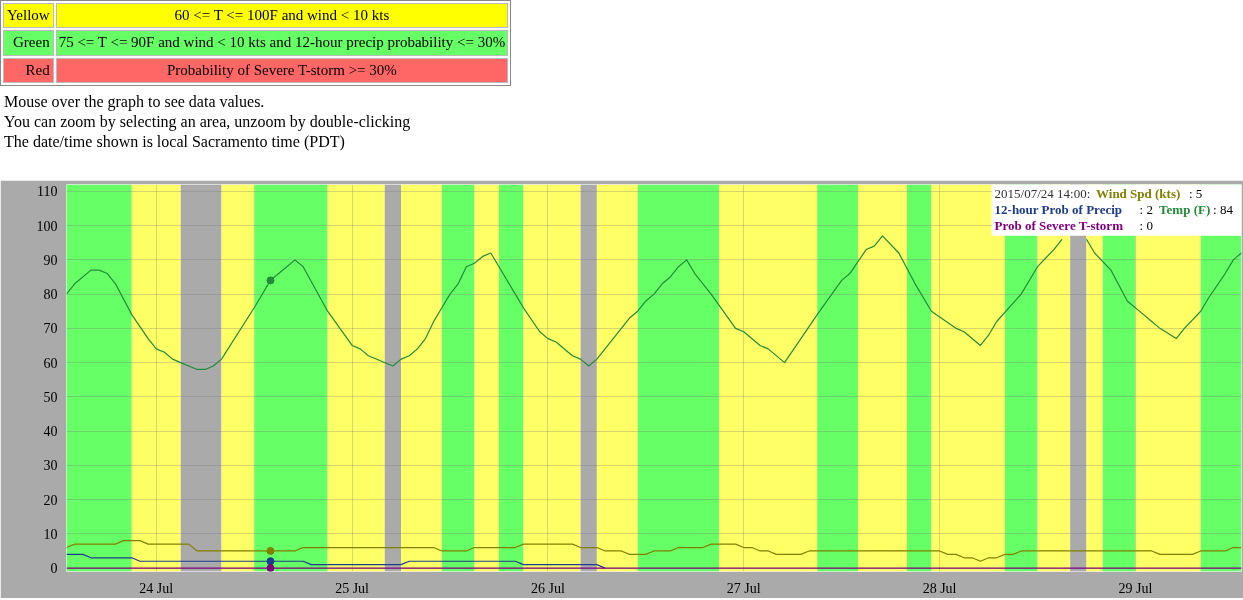 The image size is (1243, 600). What do you see at coordinates (1042, 194) in the screenshot?
I see `annotation: 2015/07/24 14:00:` at bounding box center [1042, 194].